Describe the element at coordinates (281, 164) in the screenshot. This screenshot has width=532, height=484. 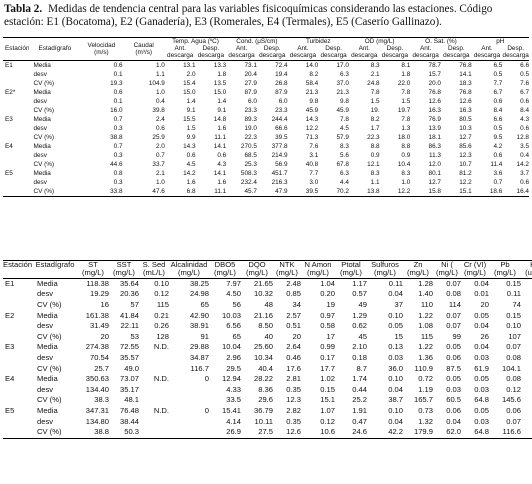
I see `value-cell: 56.9` at that location.